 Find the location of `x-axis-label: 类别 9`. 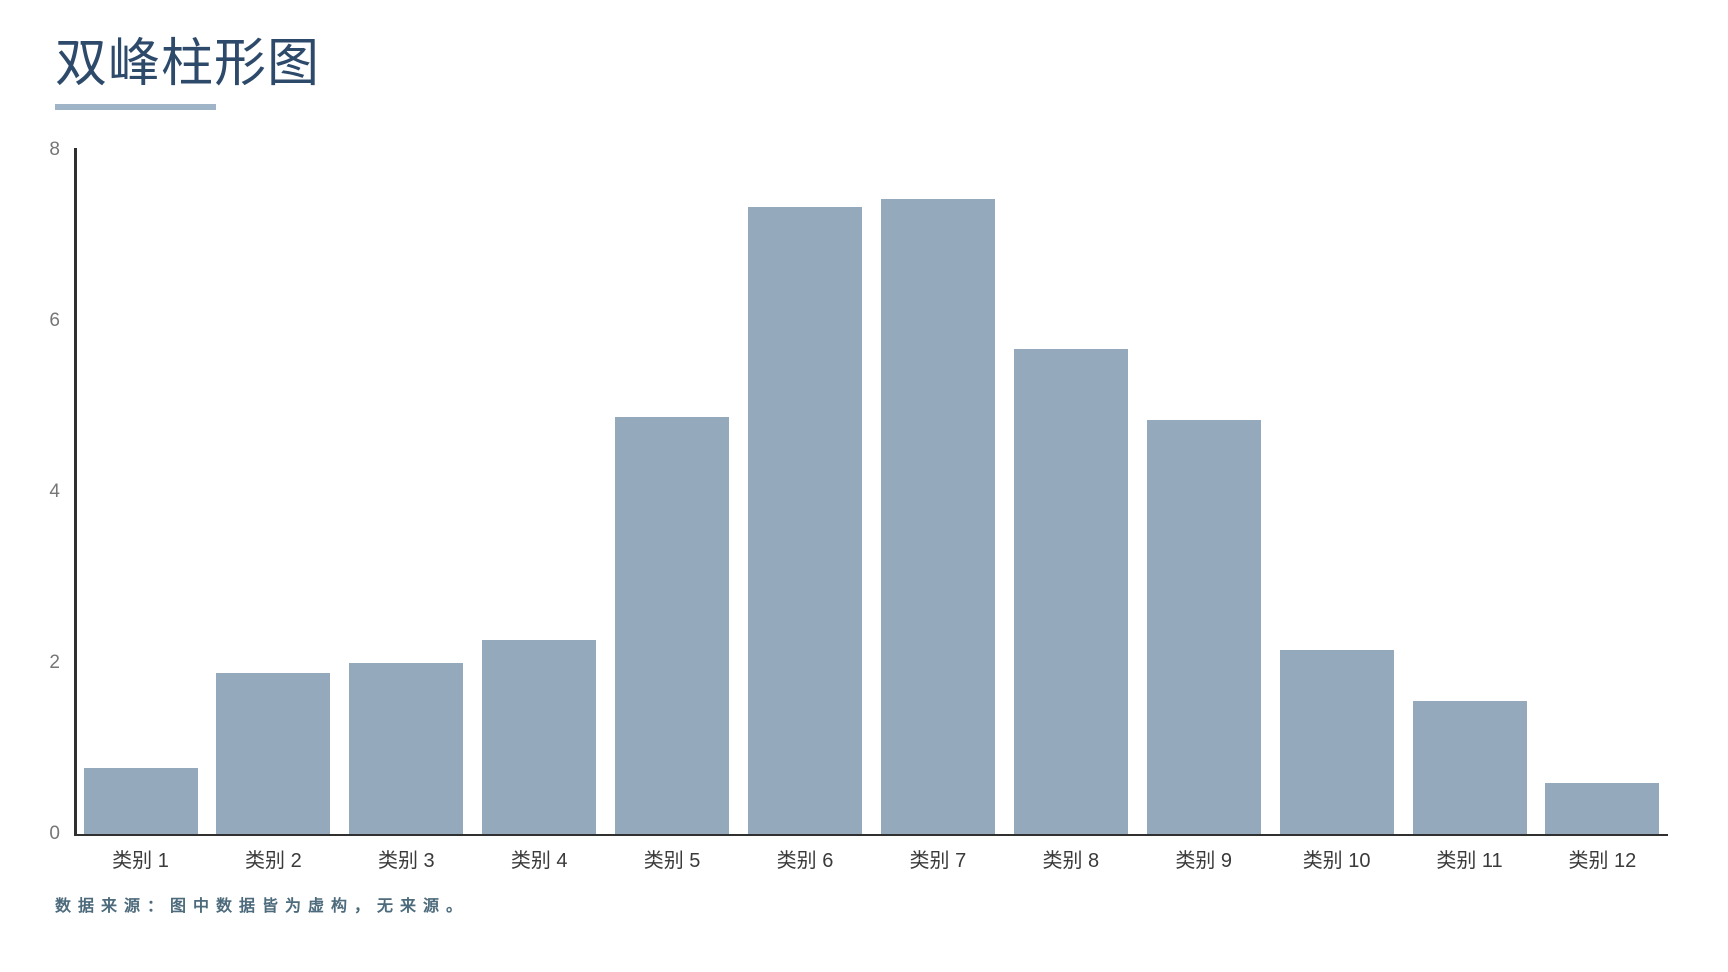

x-axis-label: 类别 9 is located at coordinates (1204, 861).